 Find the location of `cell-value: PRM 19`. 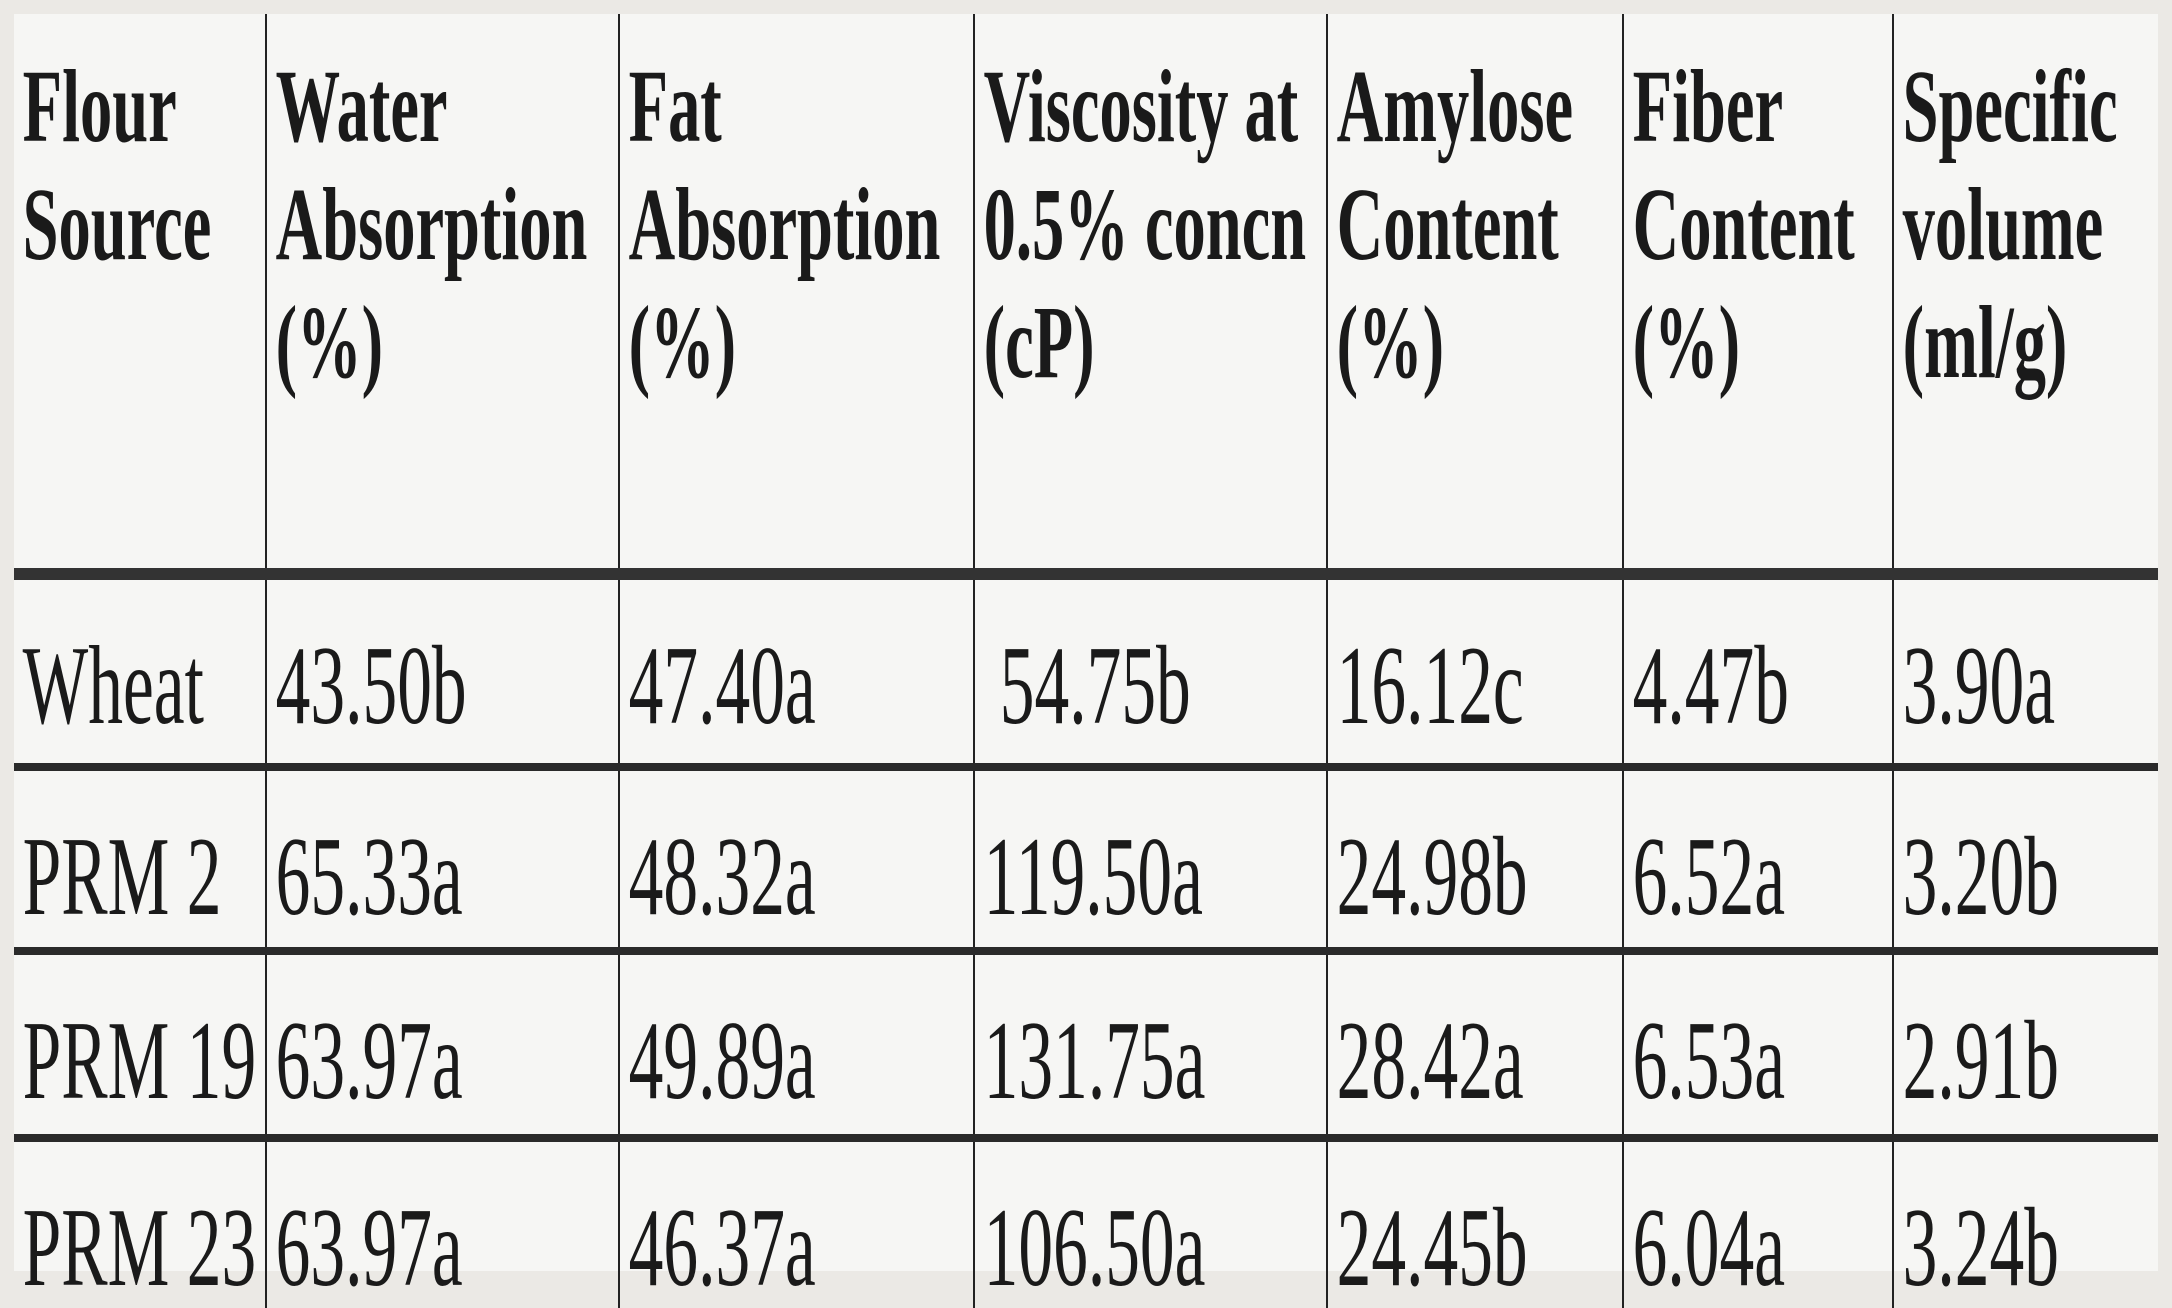

cell-value: PRM 19 is located at coordinates (139, 1061).